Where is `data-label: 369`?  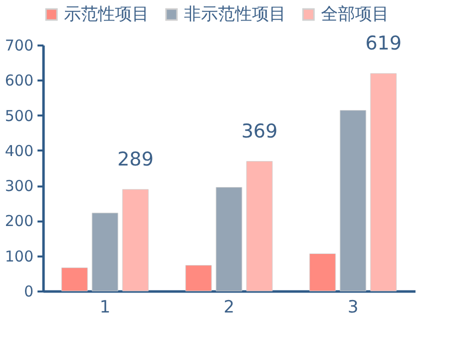
data-label: 369 is located at coordinates (259, 131).